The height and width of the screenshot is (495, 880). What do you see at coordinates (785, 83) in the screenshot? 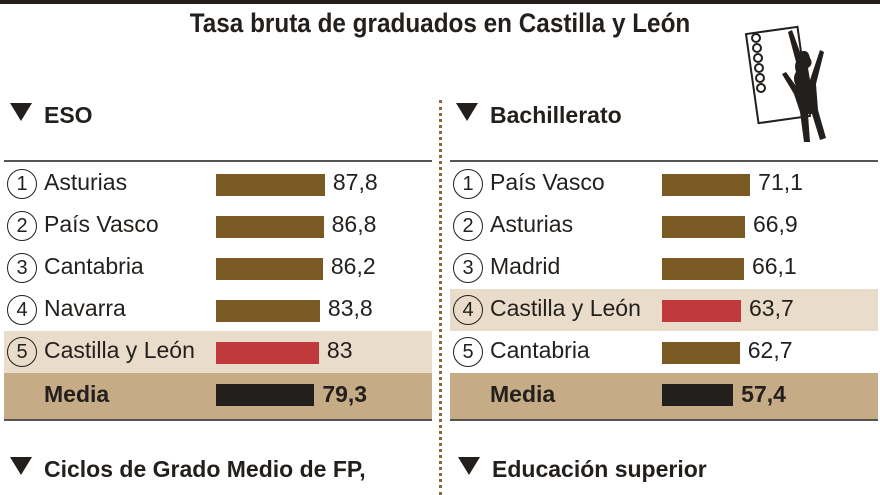
I see `child-notebook-icon` at bounding box center [785, 83].